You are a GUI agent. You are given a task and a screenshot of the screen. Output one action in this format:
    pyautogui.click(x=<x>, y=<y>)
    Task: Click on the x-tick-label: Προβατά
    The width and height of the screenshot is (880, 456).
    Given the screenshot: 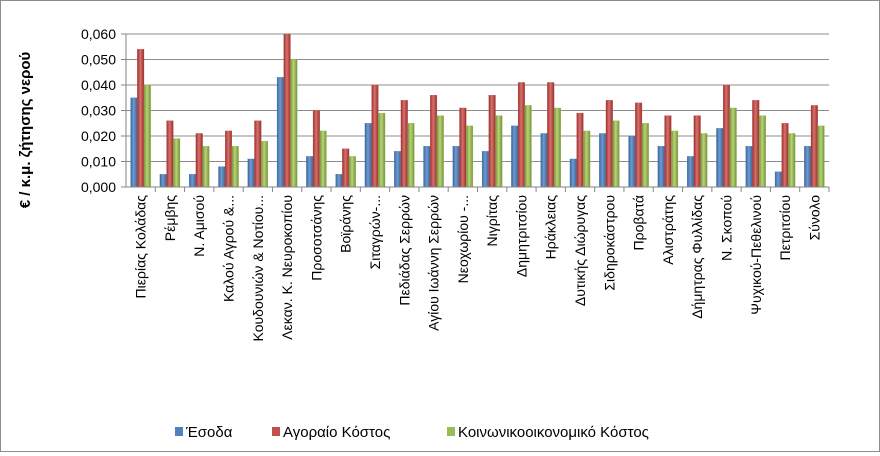 What is the action you would take?
    pyautogui.click(x=639, y=222)
    